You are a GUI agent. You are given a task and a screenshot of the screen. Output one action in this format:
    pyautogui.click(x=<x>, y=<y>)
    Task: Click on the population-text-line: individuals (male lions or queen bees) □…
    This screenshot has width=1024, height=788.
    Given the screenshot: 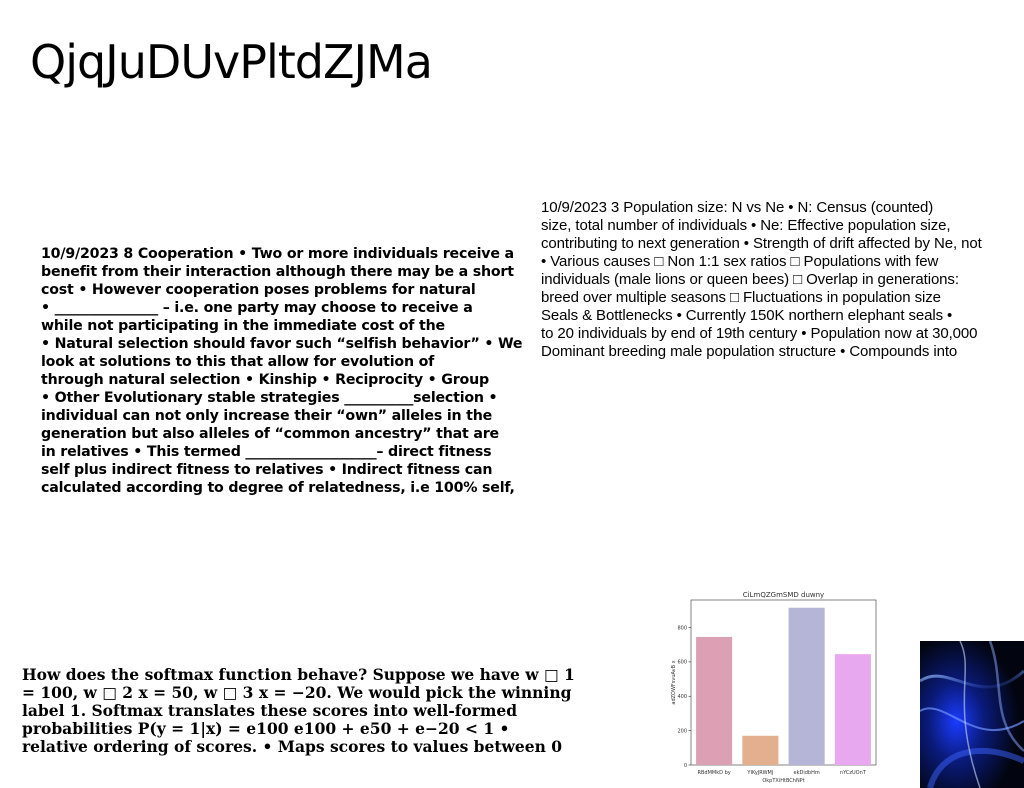 What is the action you would take?
    pyautogui.click(x=750, y=279)
    